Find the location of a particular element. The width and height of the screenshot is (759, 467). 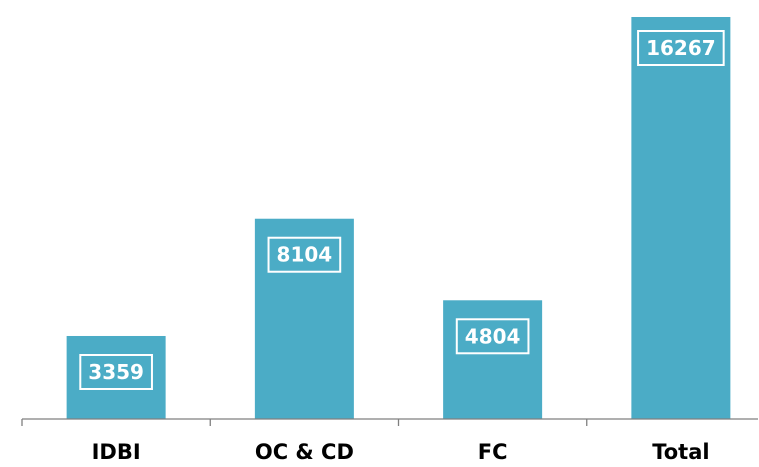

data-label-total: 16267 is located at coordinates (681, 48).